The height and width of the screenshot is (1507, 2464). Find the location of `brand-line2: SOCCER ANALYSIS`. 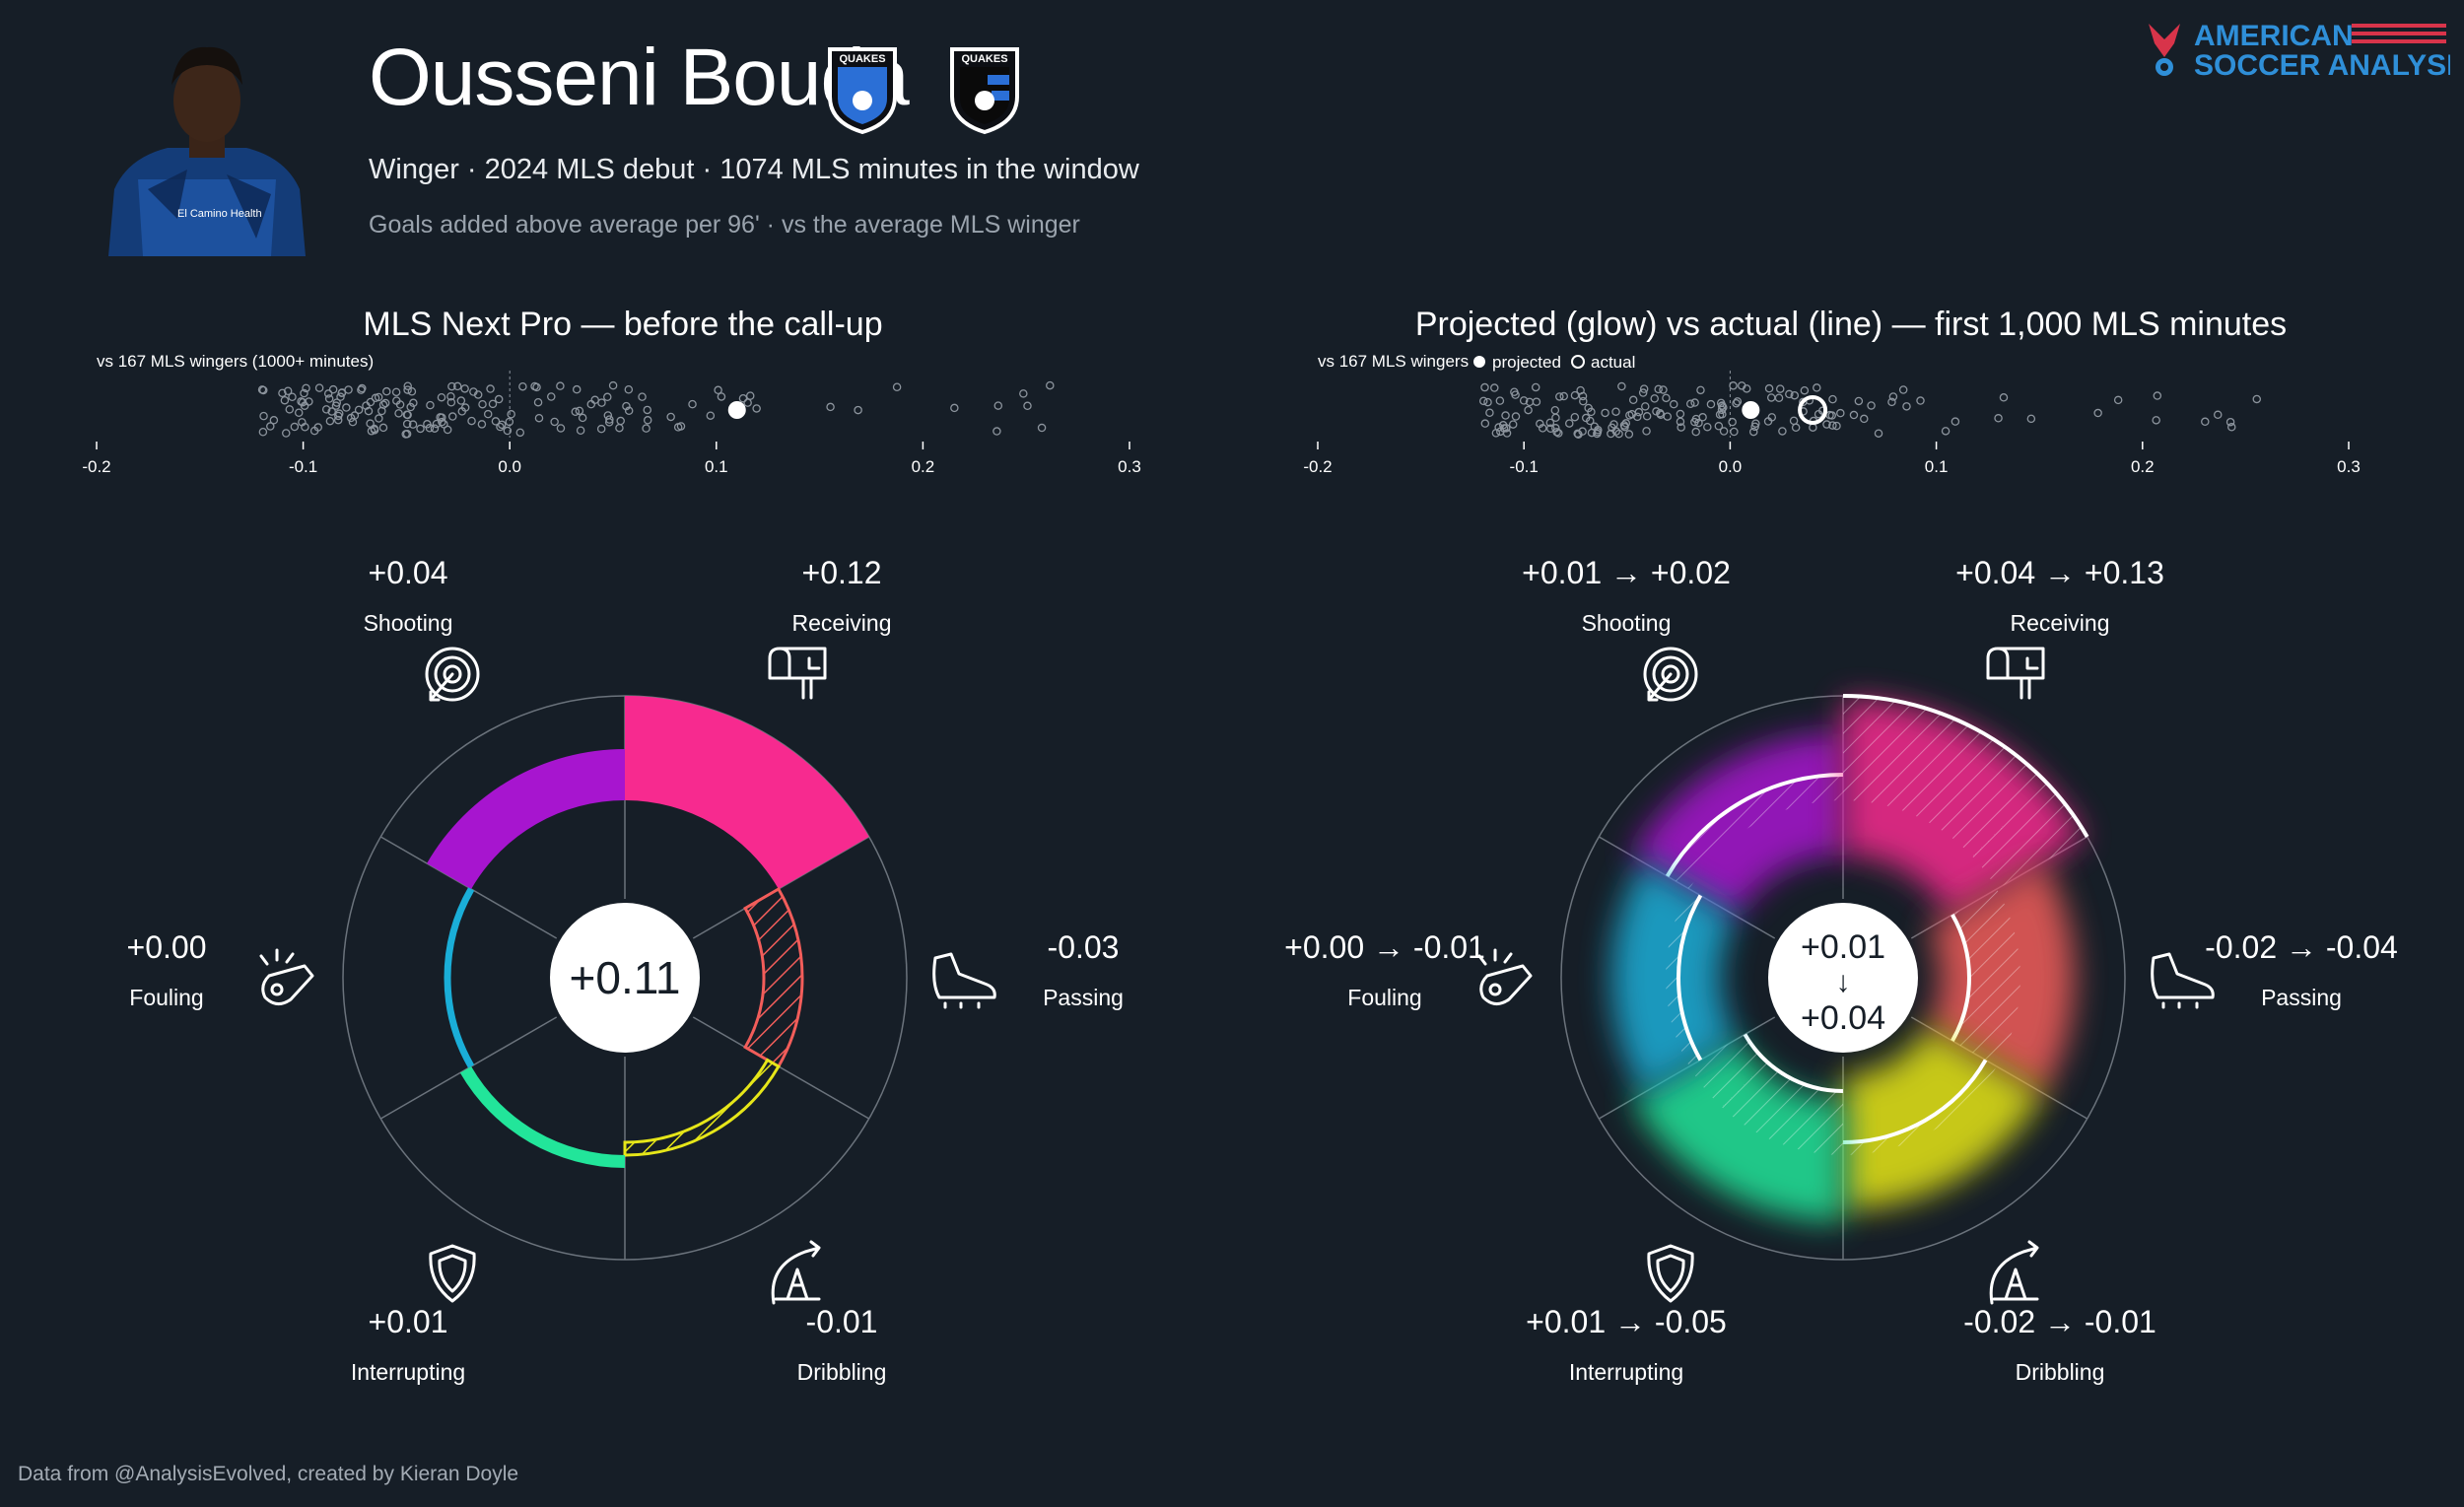

brand-line2: SOCCER ANALYSIS is located at coordinates (2322, 65).